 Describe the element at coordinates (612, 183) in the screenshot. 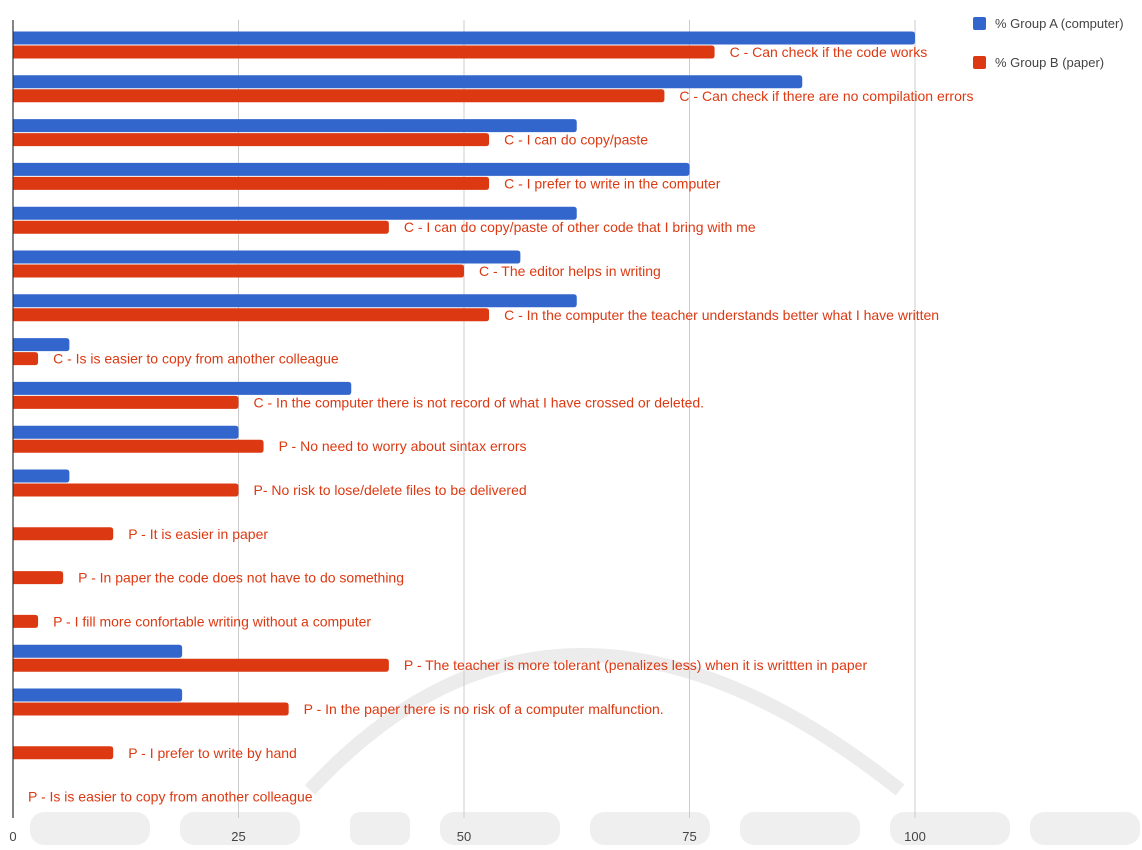

I see `category-label: C - I prefer to write in the computer` at that location.